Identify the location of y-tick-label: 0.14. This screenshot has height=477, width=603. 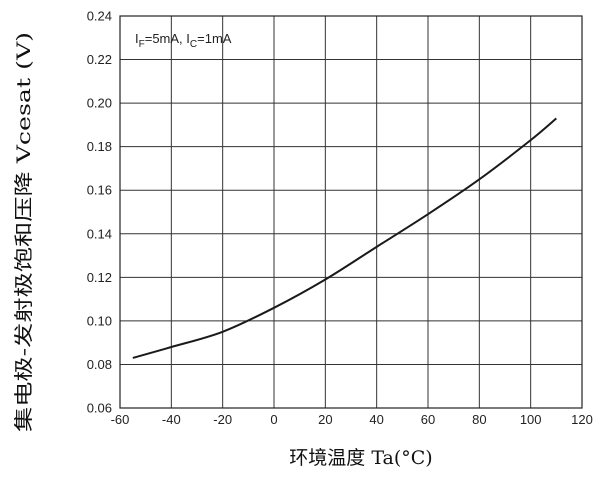
(99, 233).